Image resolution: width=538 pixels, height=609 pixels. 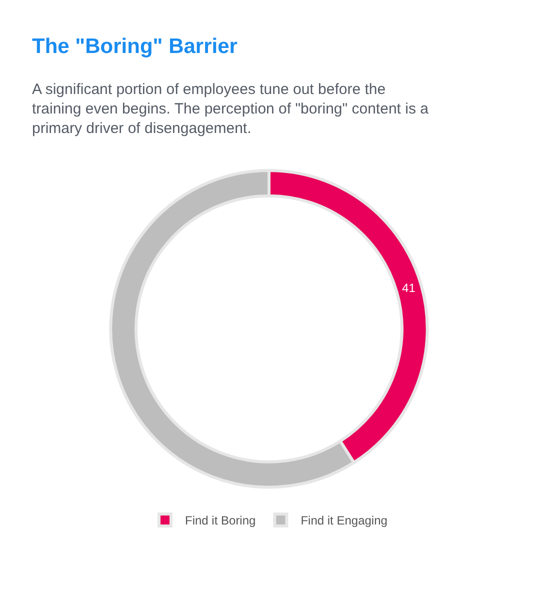 What do you see at coordinates (220, 521) in the screenshot?
I see `legend-label: Find it Boring` at bounding box center [220, 521].